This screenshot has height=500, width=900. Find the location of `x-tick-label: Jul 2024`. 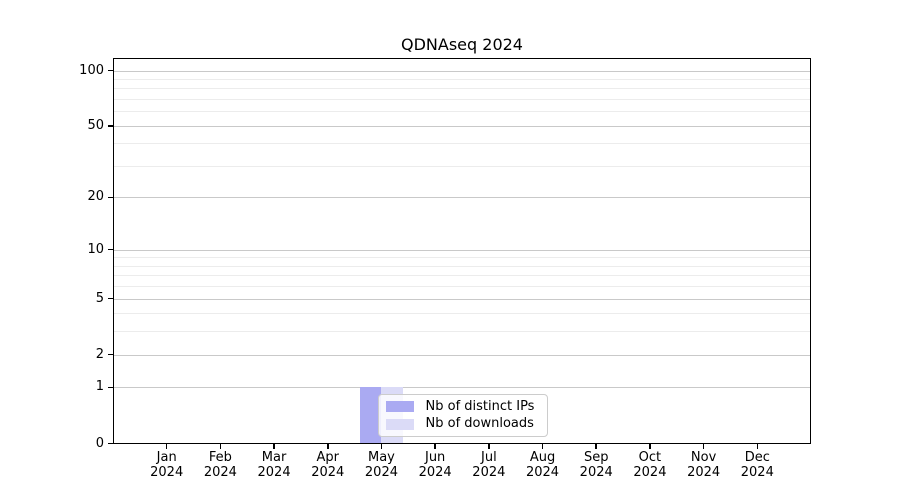

x-tick-label: Jul 2024 is located at coordinates (489, 465).